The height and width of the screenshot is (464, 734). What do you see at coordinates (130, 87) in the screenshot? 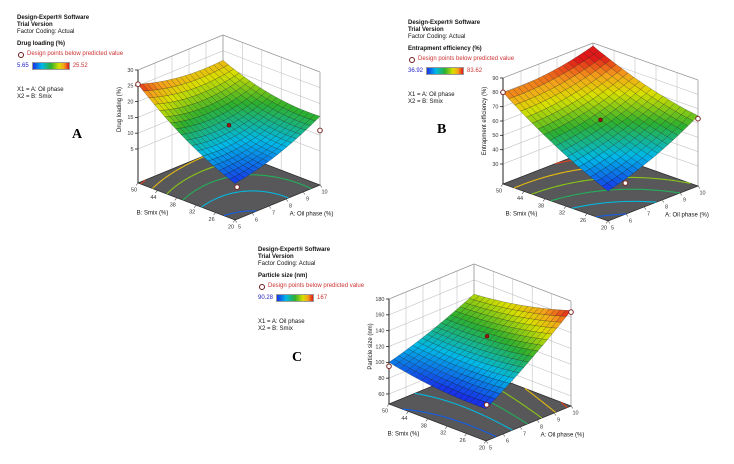
I see `svg-text: 25` at bounding box center [130, 87].